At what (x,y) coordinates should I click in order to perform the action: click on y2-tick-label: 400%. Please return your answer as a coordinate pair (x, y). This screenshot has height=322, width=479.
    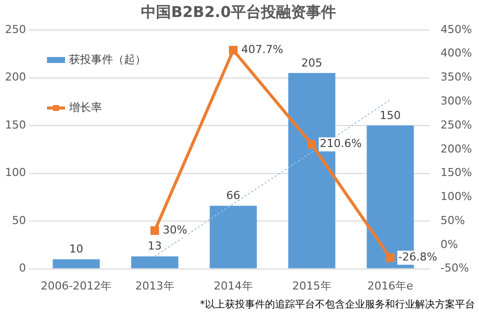
    Looking at the image, I should click on (456, 53).